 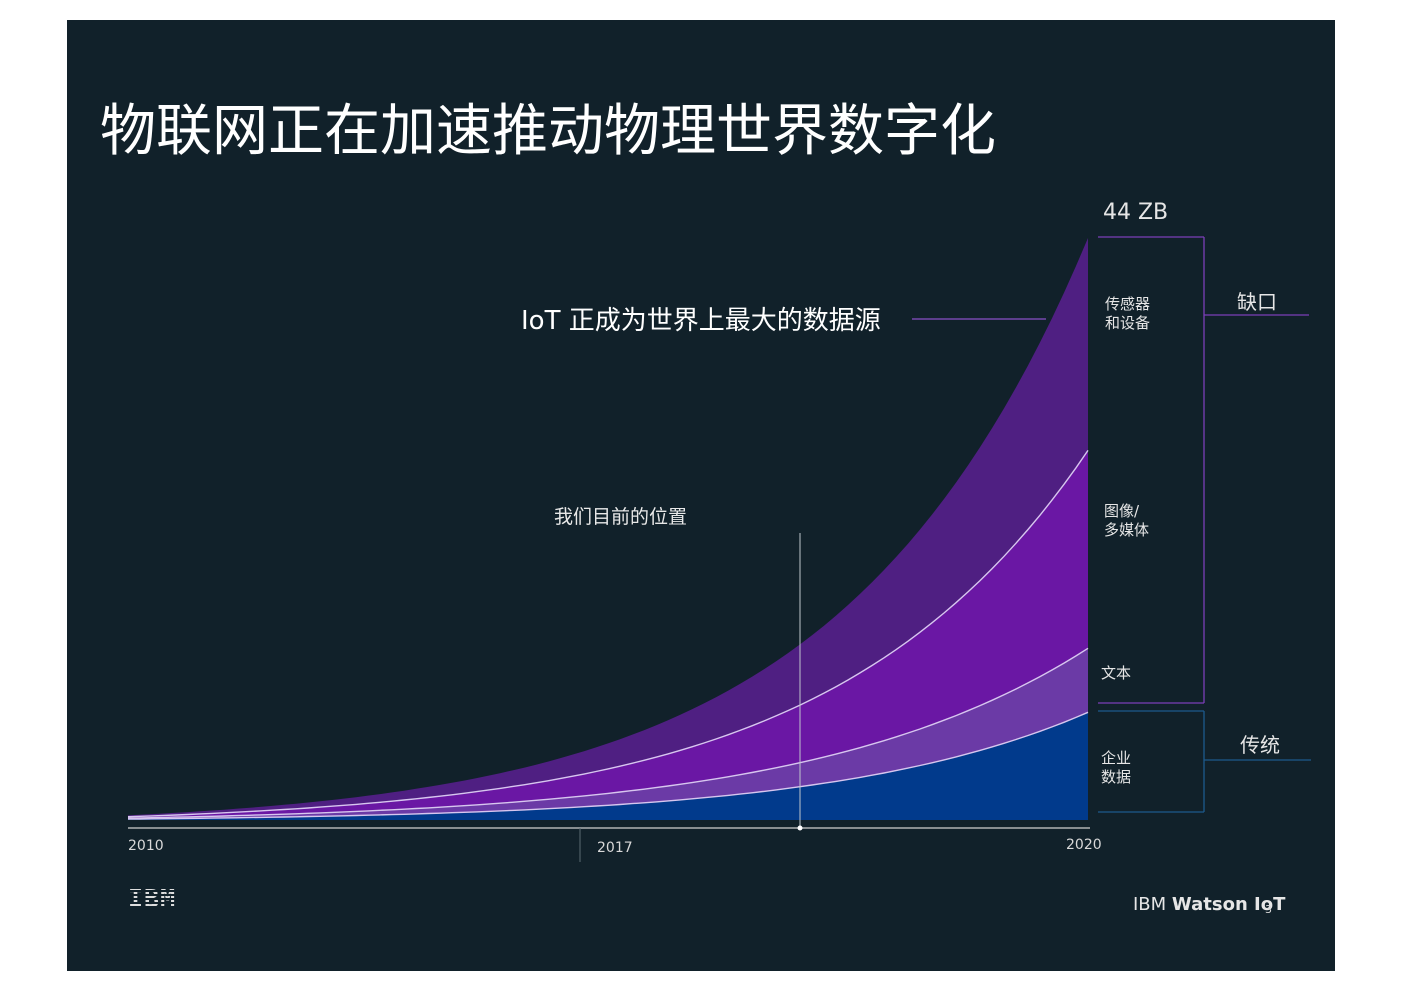 I want to click on area-enterprise-data, so click(x=608, y=766).